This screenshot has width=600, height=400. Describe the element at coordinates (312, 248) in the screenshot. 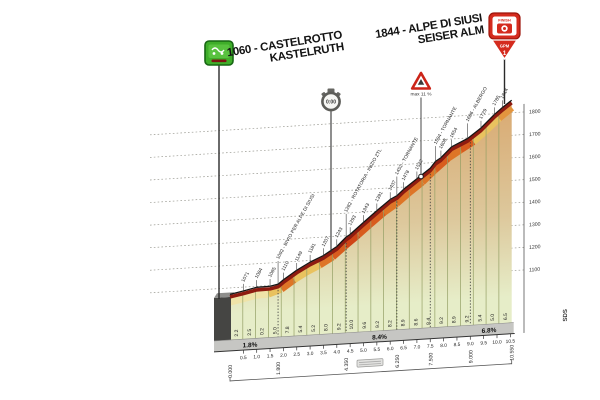

I see `elevation-label: 1181` at that location.